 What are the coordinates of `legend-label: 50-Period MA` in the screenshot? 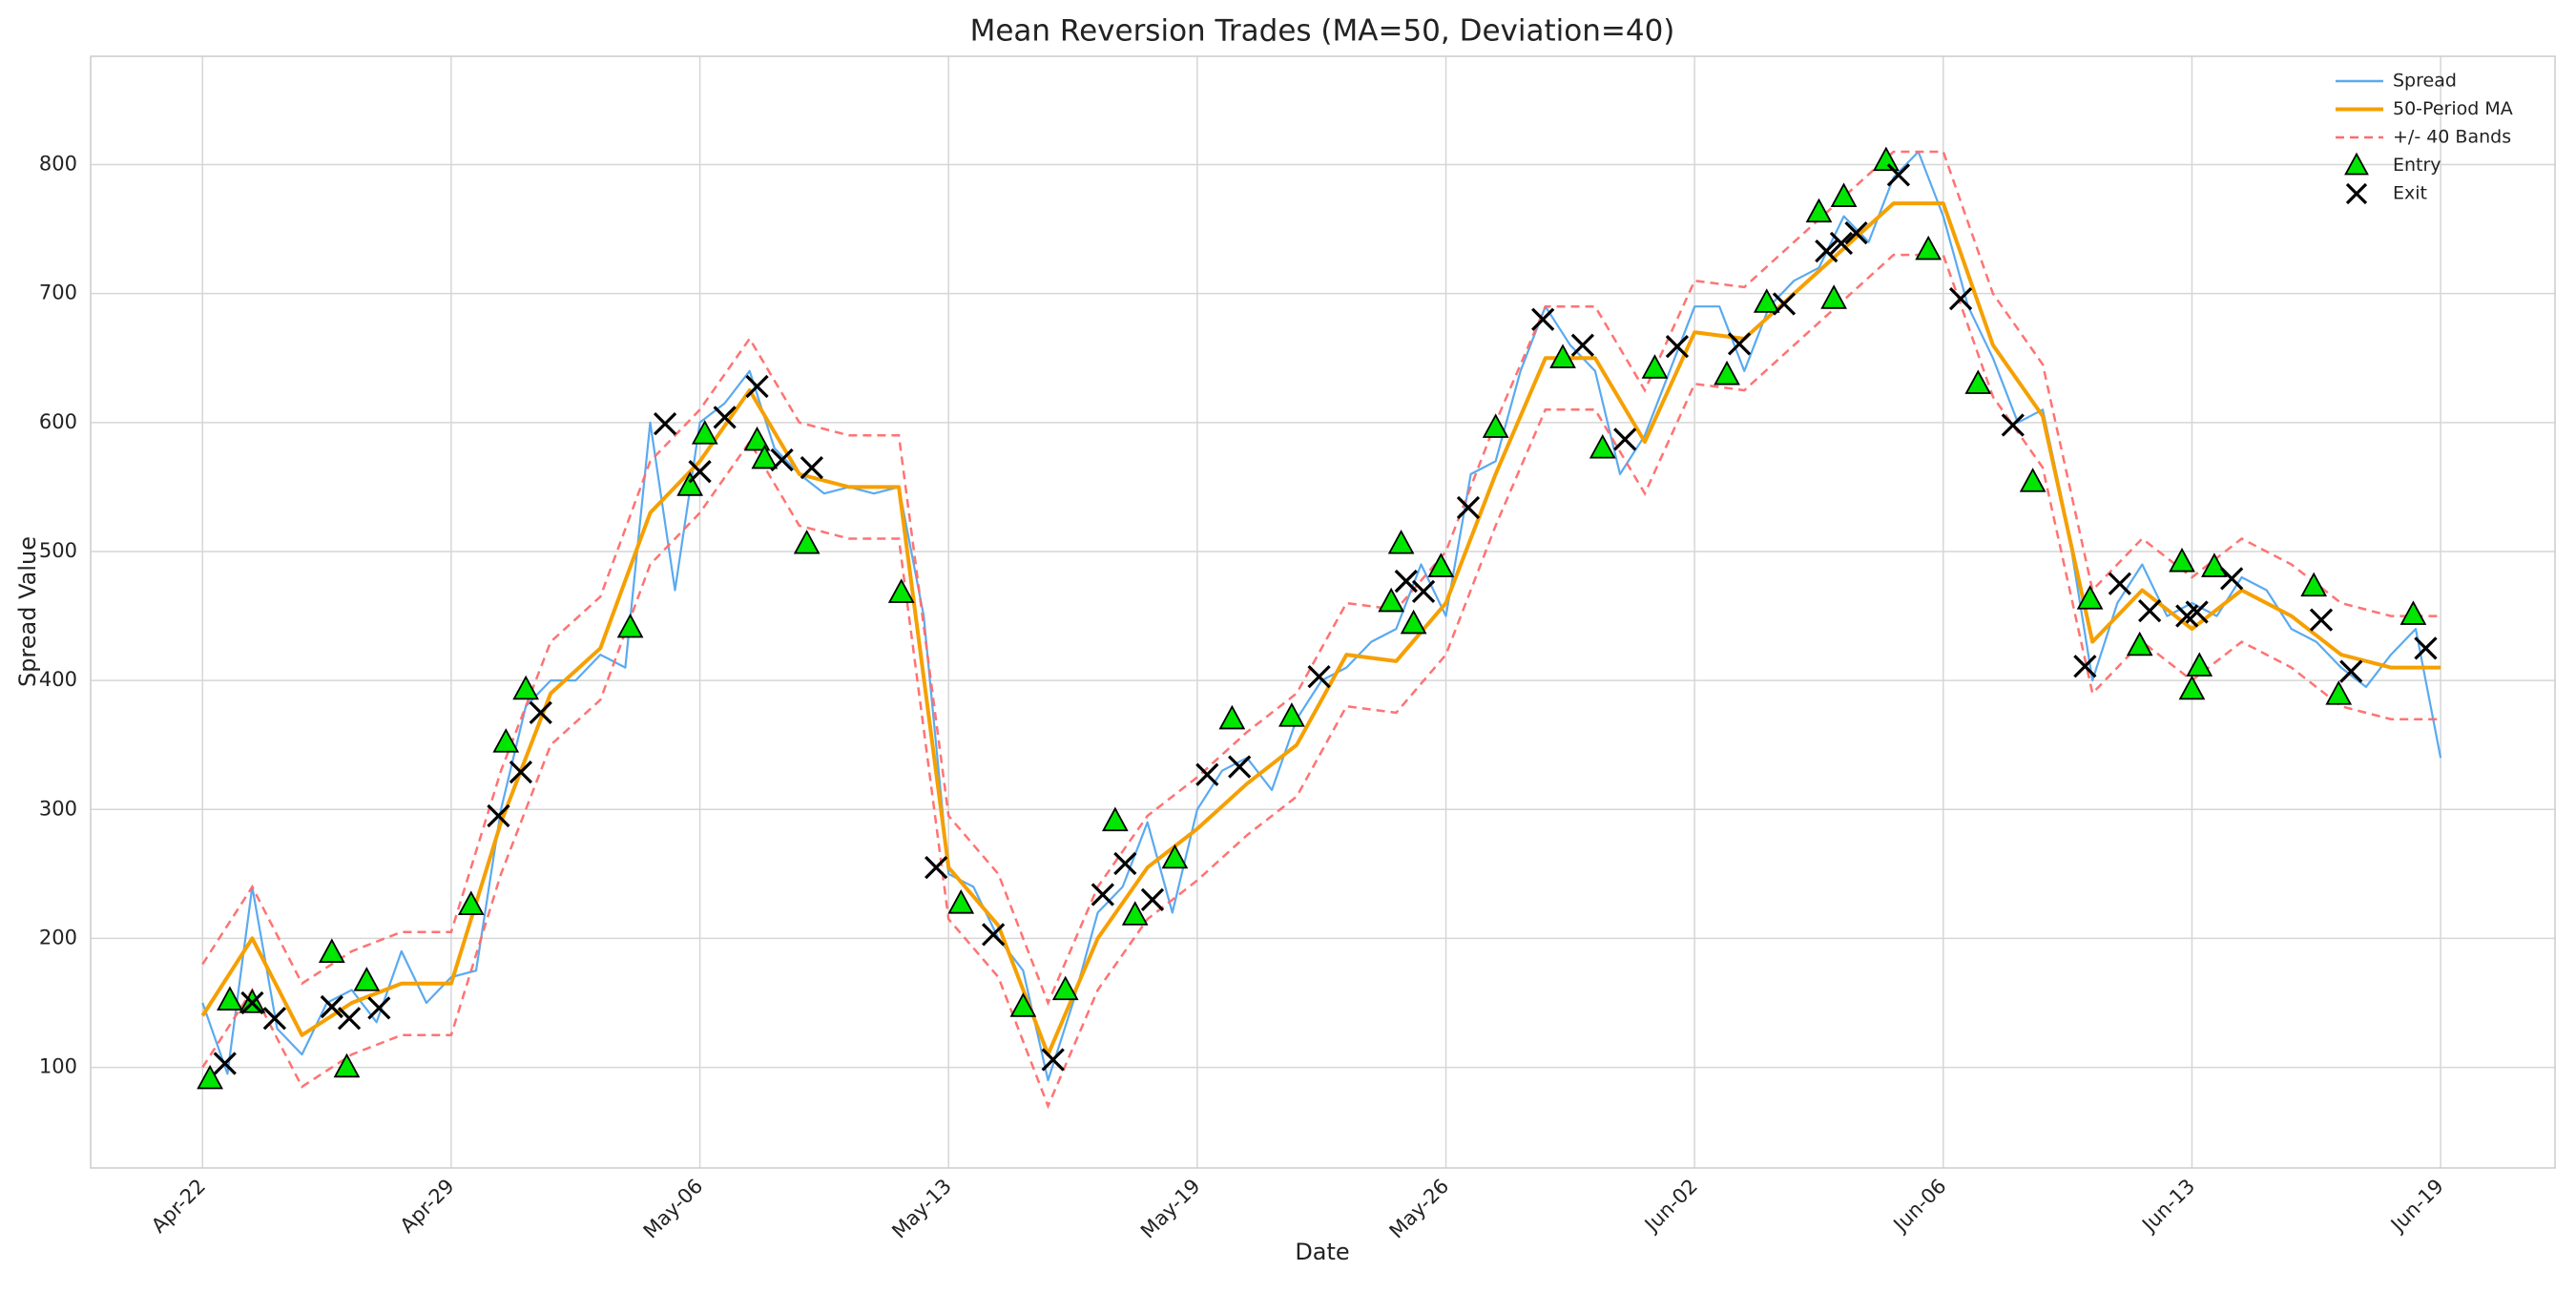 It's located at (2453, 109).